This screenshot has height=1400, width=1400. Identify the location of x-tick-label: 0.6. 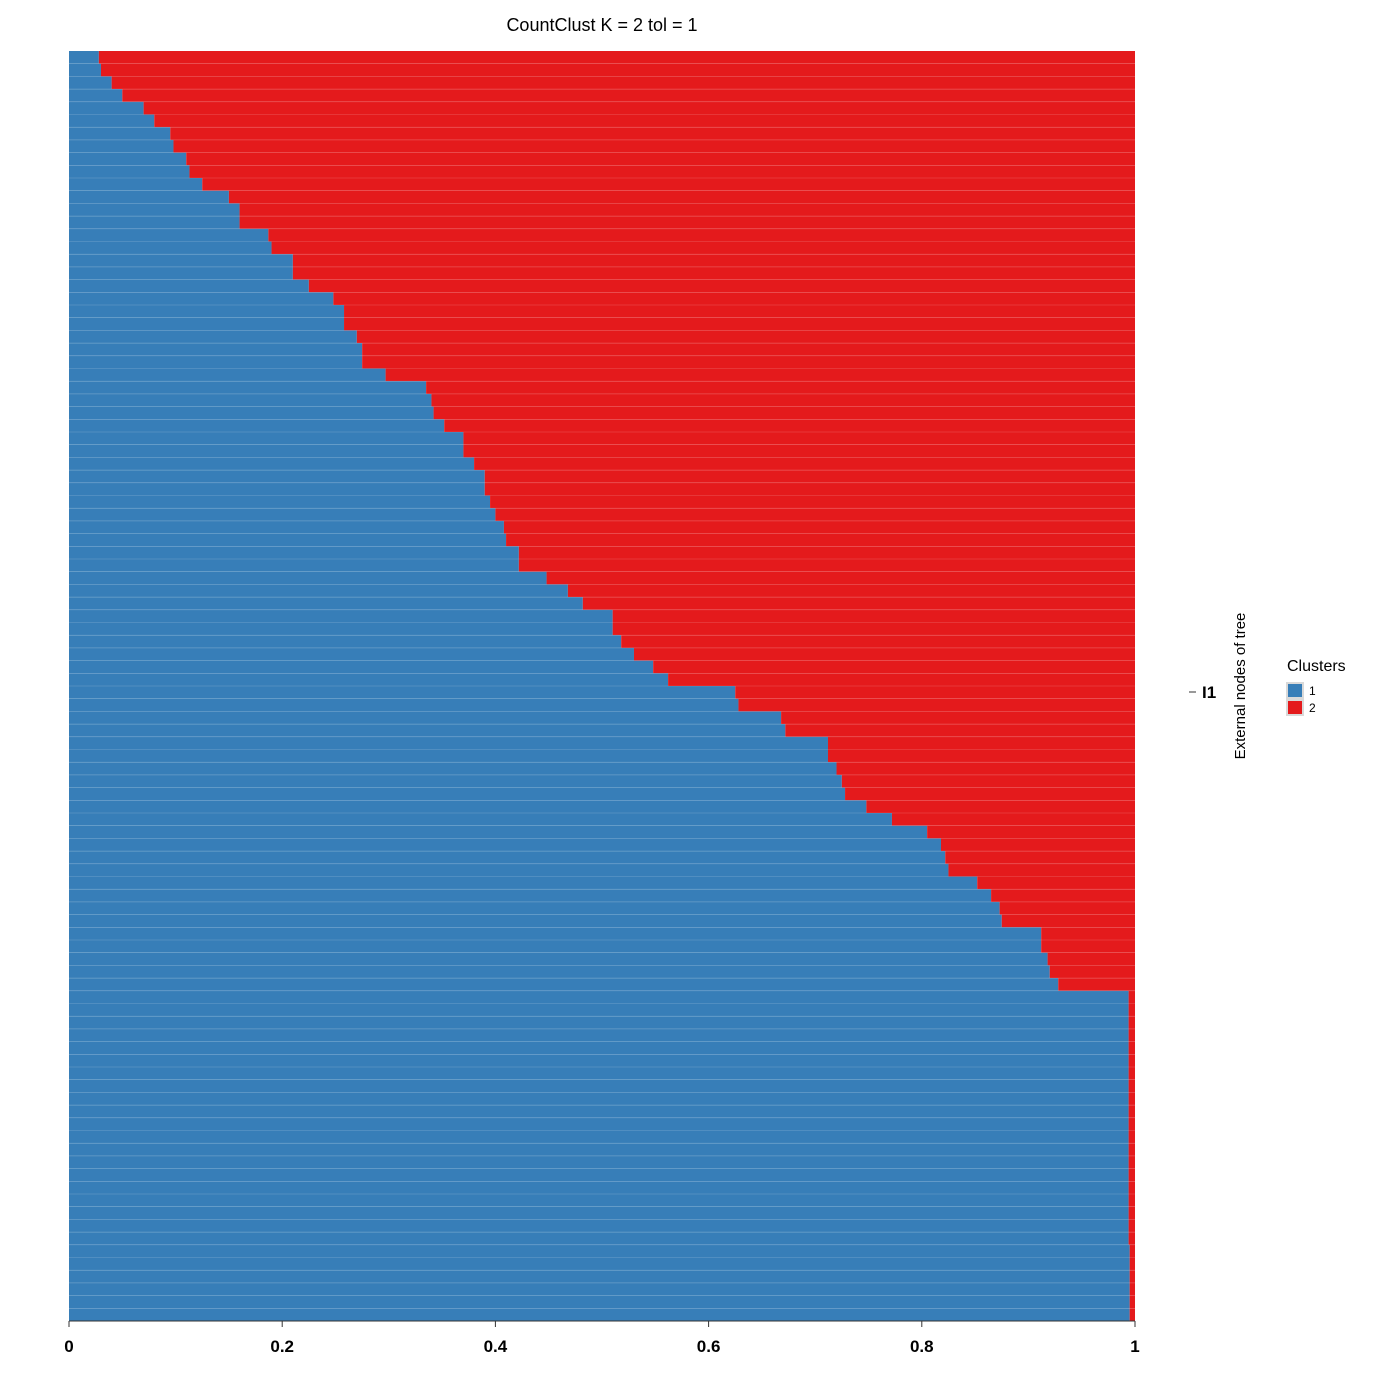
(709, 1346).